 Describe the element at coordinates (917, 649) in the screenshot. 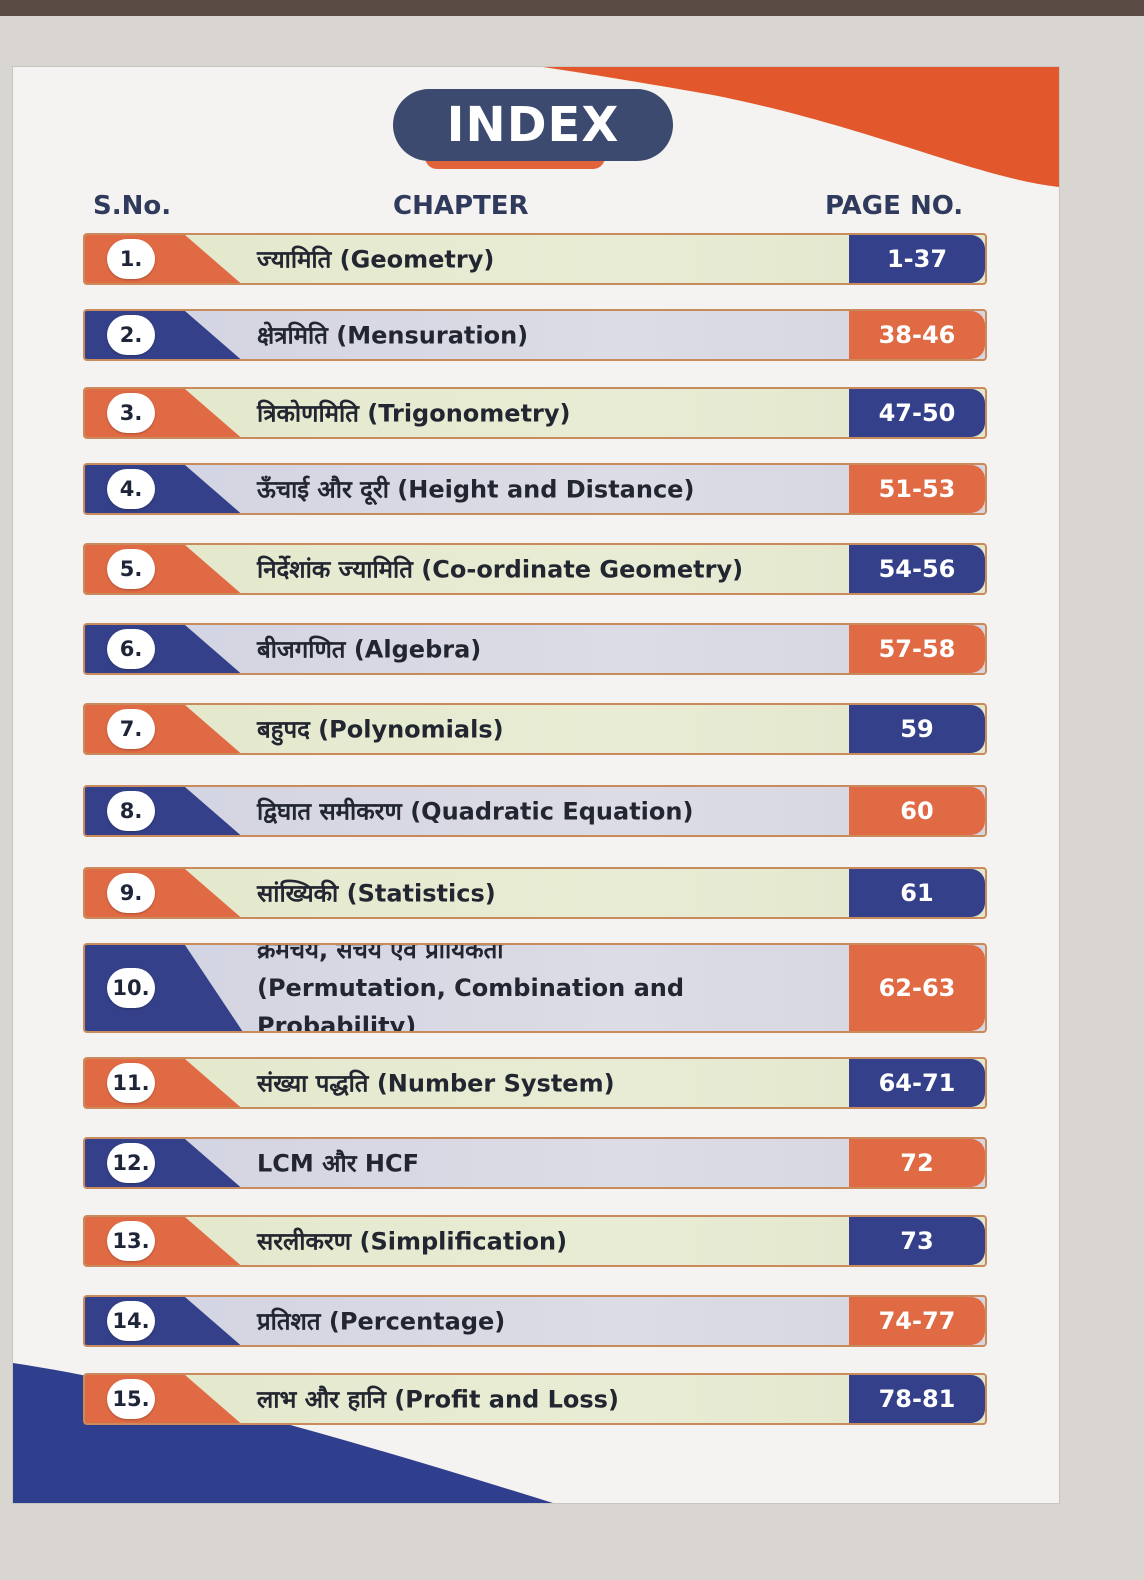

I see `row-page-number: 57-58` at that location.